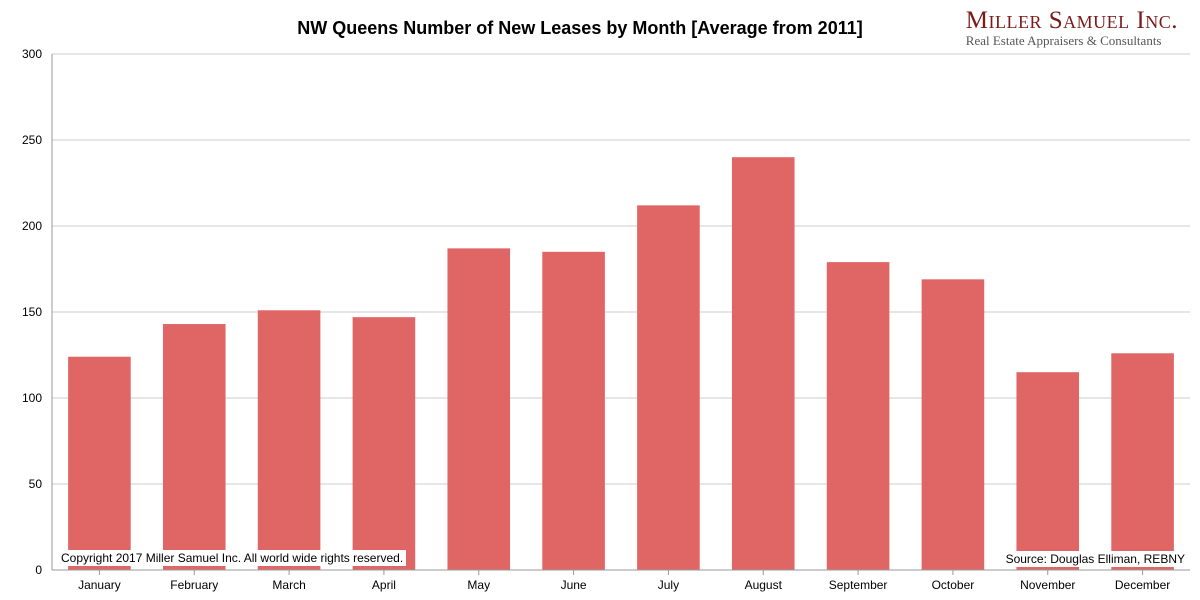 The width and height of the screenshot is (1200, 600). What do you see at coordinates (32, 226) in the screenshot?
I see `y-tick-label: 200` at bounding box center [32, 226].